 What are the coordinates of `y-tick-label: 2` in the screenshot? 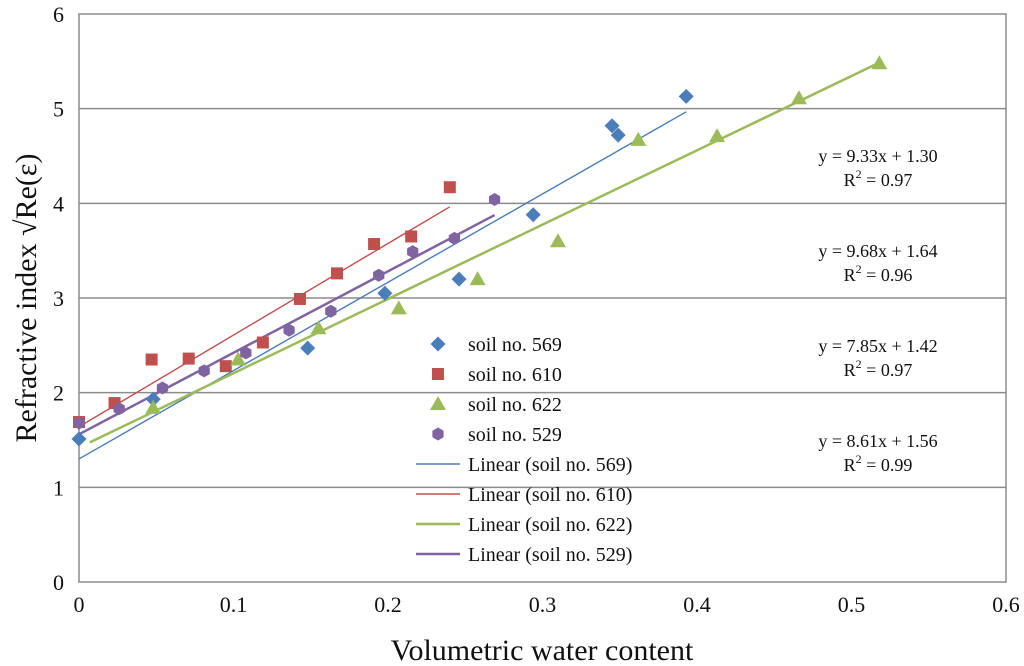 It's located at (58, 393).